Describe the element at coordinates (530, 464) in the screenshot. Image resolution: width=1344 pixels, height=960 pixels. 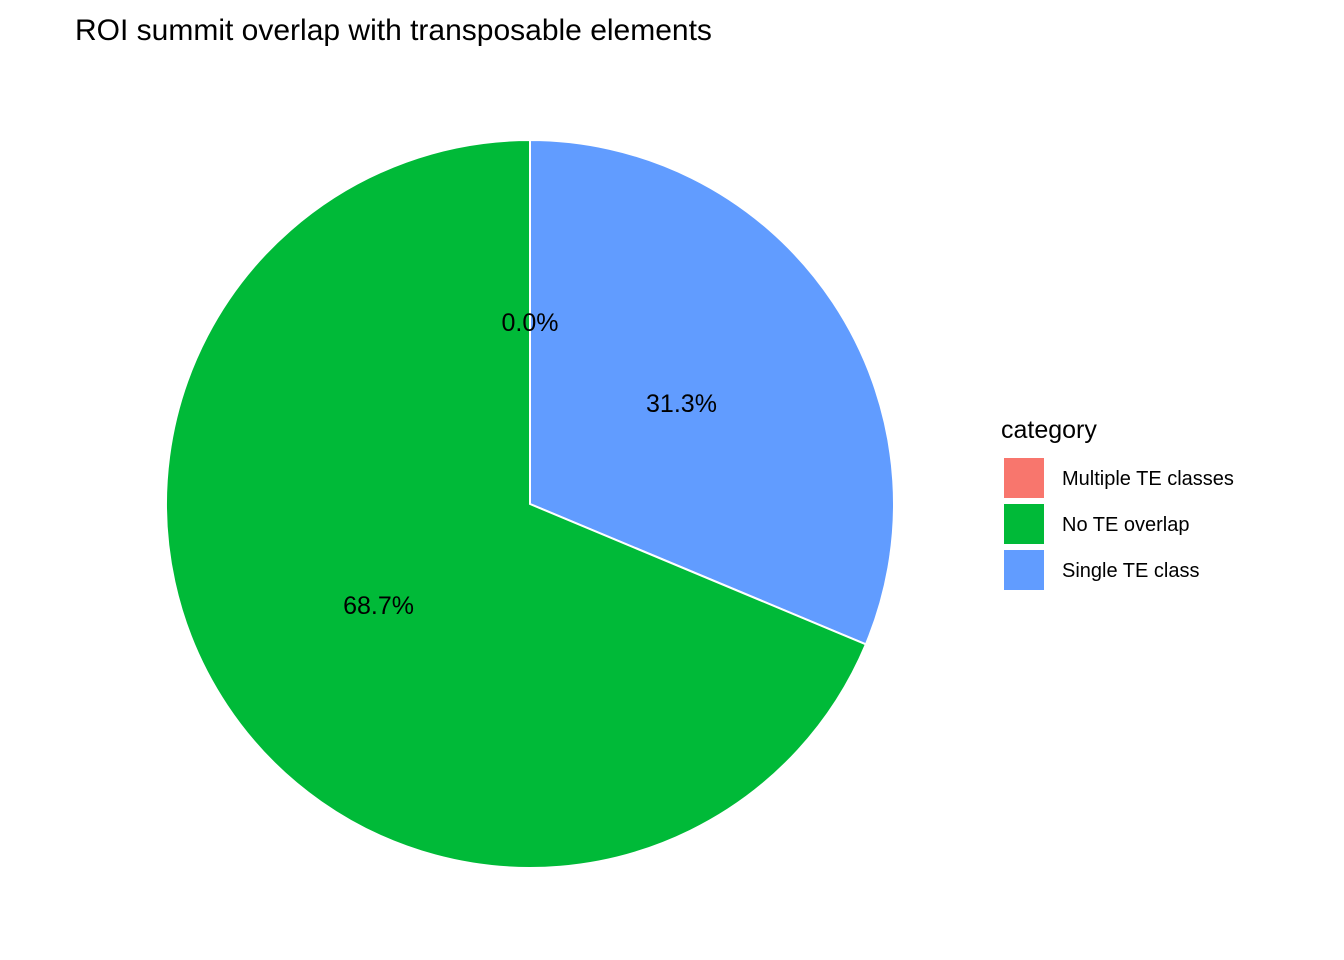
I see `pie-percent-labels: 31.3% 68.7% 0.0%` at that location.